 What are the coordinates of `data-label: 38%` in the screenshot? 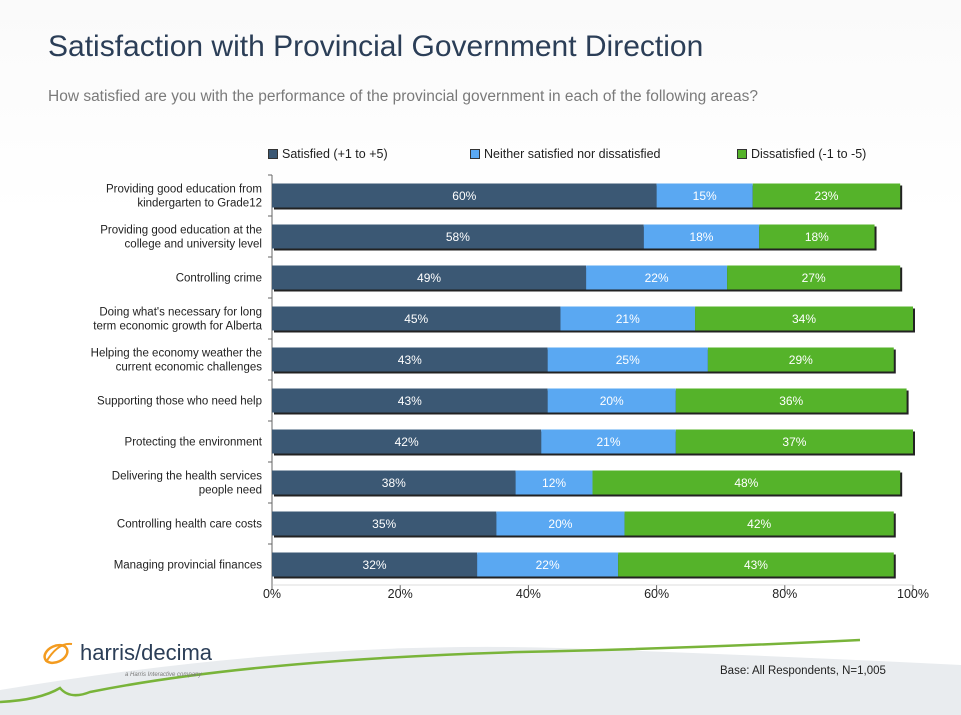 It's located at (394, 483).